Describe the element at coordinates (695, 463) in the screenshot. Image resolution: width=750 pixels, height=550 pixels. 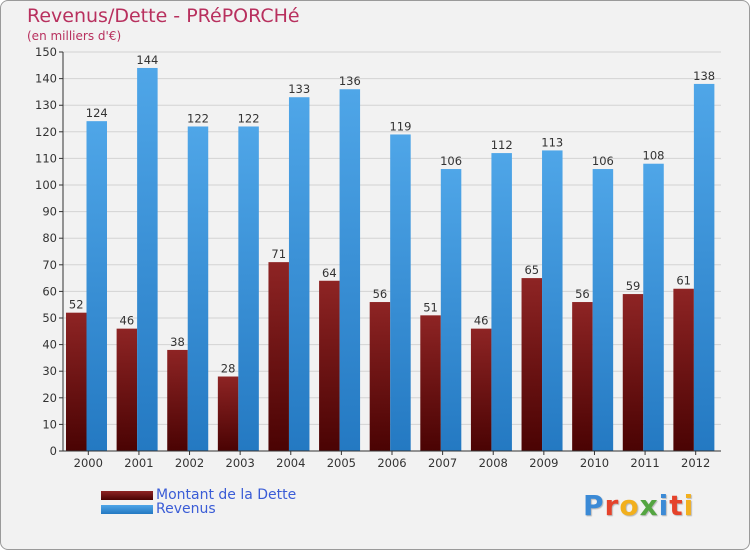
I see `x-tick-label: 2012` at that location.